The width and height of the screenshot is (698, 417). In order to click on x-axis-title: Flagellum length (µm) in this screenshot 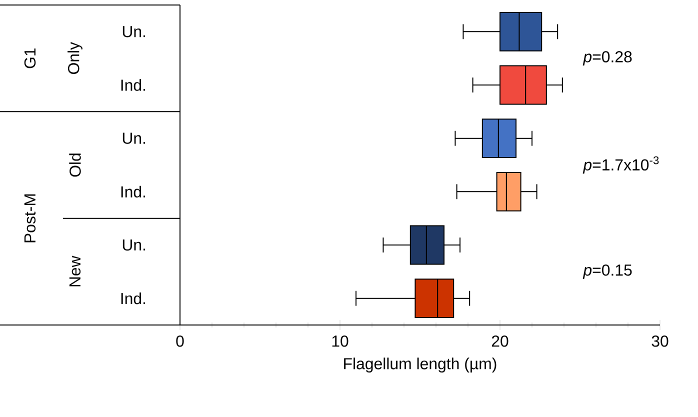, I will do `click(420, 365)`.